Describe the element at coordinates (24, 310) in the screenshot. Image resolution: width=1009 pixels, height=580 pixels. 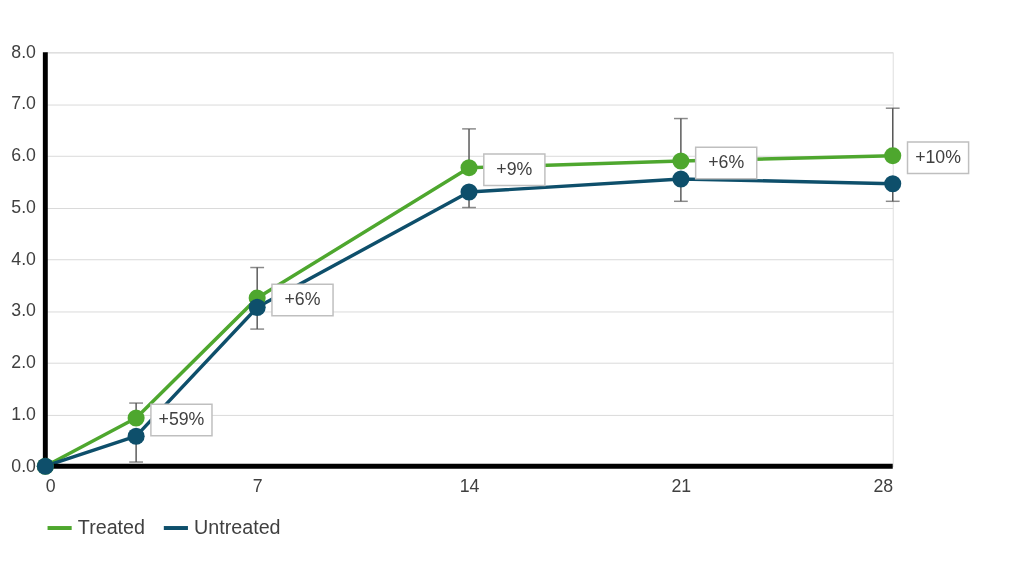
I see `y-tick-label: 3.0` at that location.